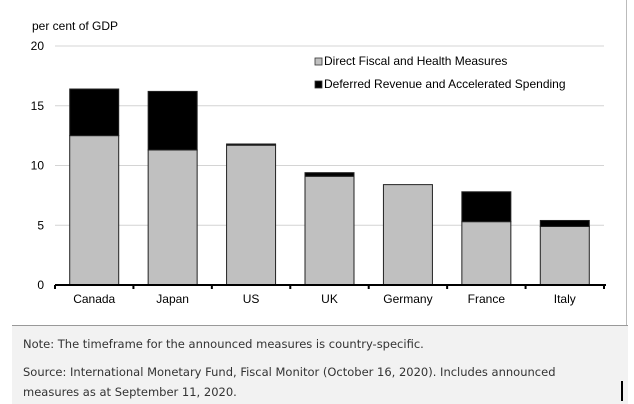 The image size is (634, 404). What do you see at coordinates (329, 299) in the screenshot?
I see `x-tick-label: UK` at bounding box center [329, 299].